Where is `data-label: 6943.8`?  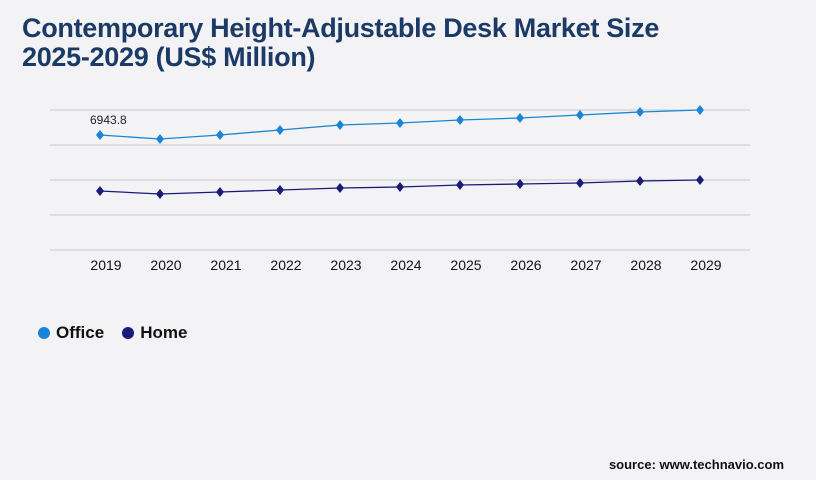 data-label: 6943.8 is located at coordinates (108, 120).